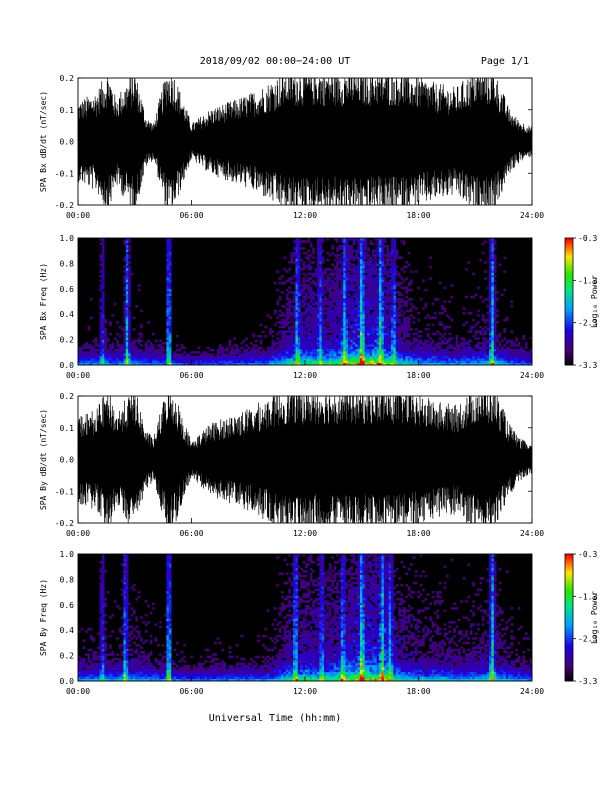  Describe the element at coordinates (275, 61) in the screenshot. I see `figure-title: 2018/09/02 00:00−24:00 UT` at that location.